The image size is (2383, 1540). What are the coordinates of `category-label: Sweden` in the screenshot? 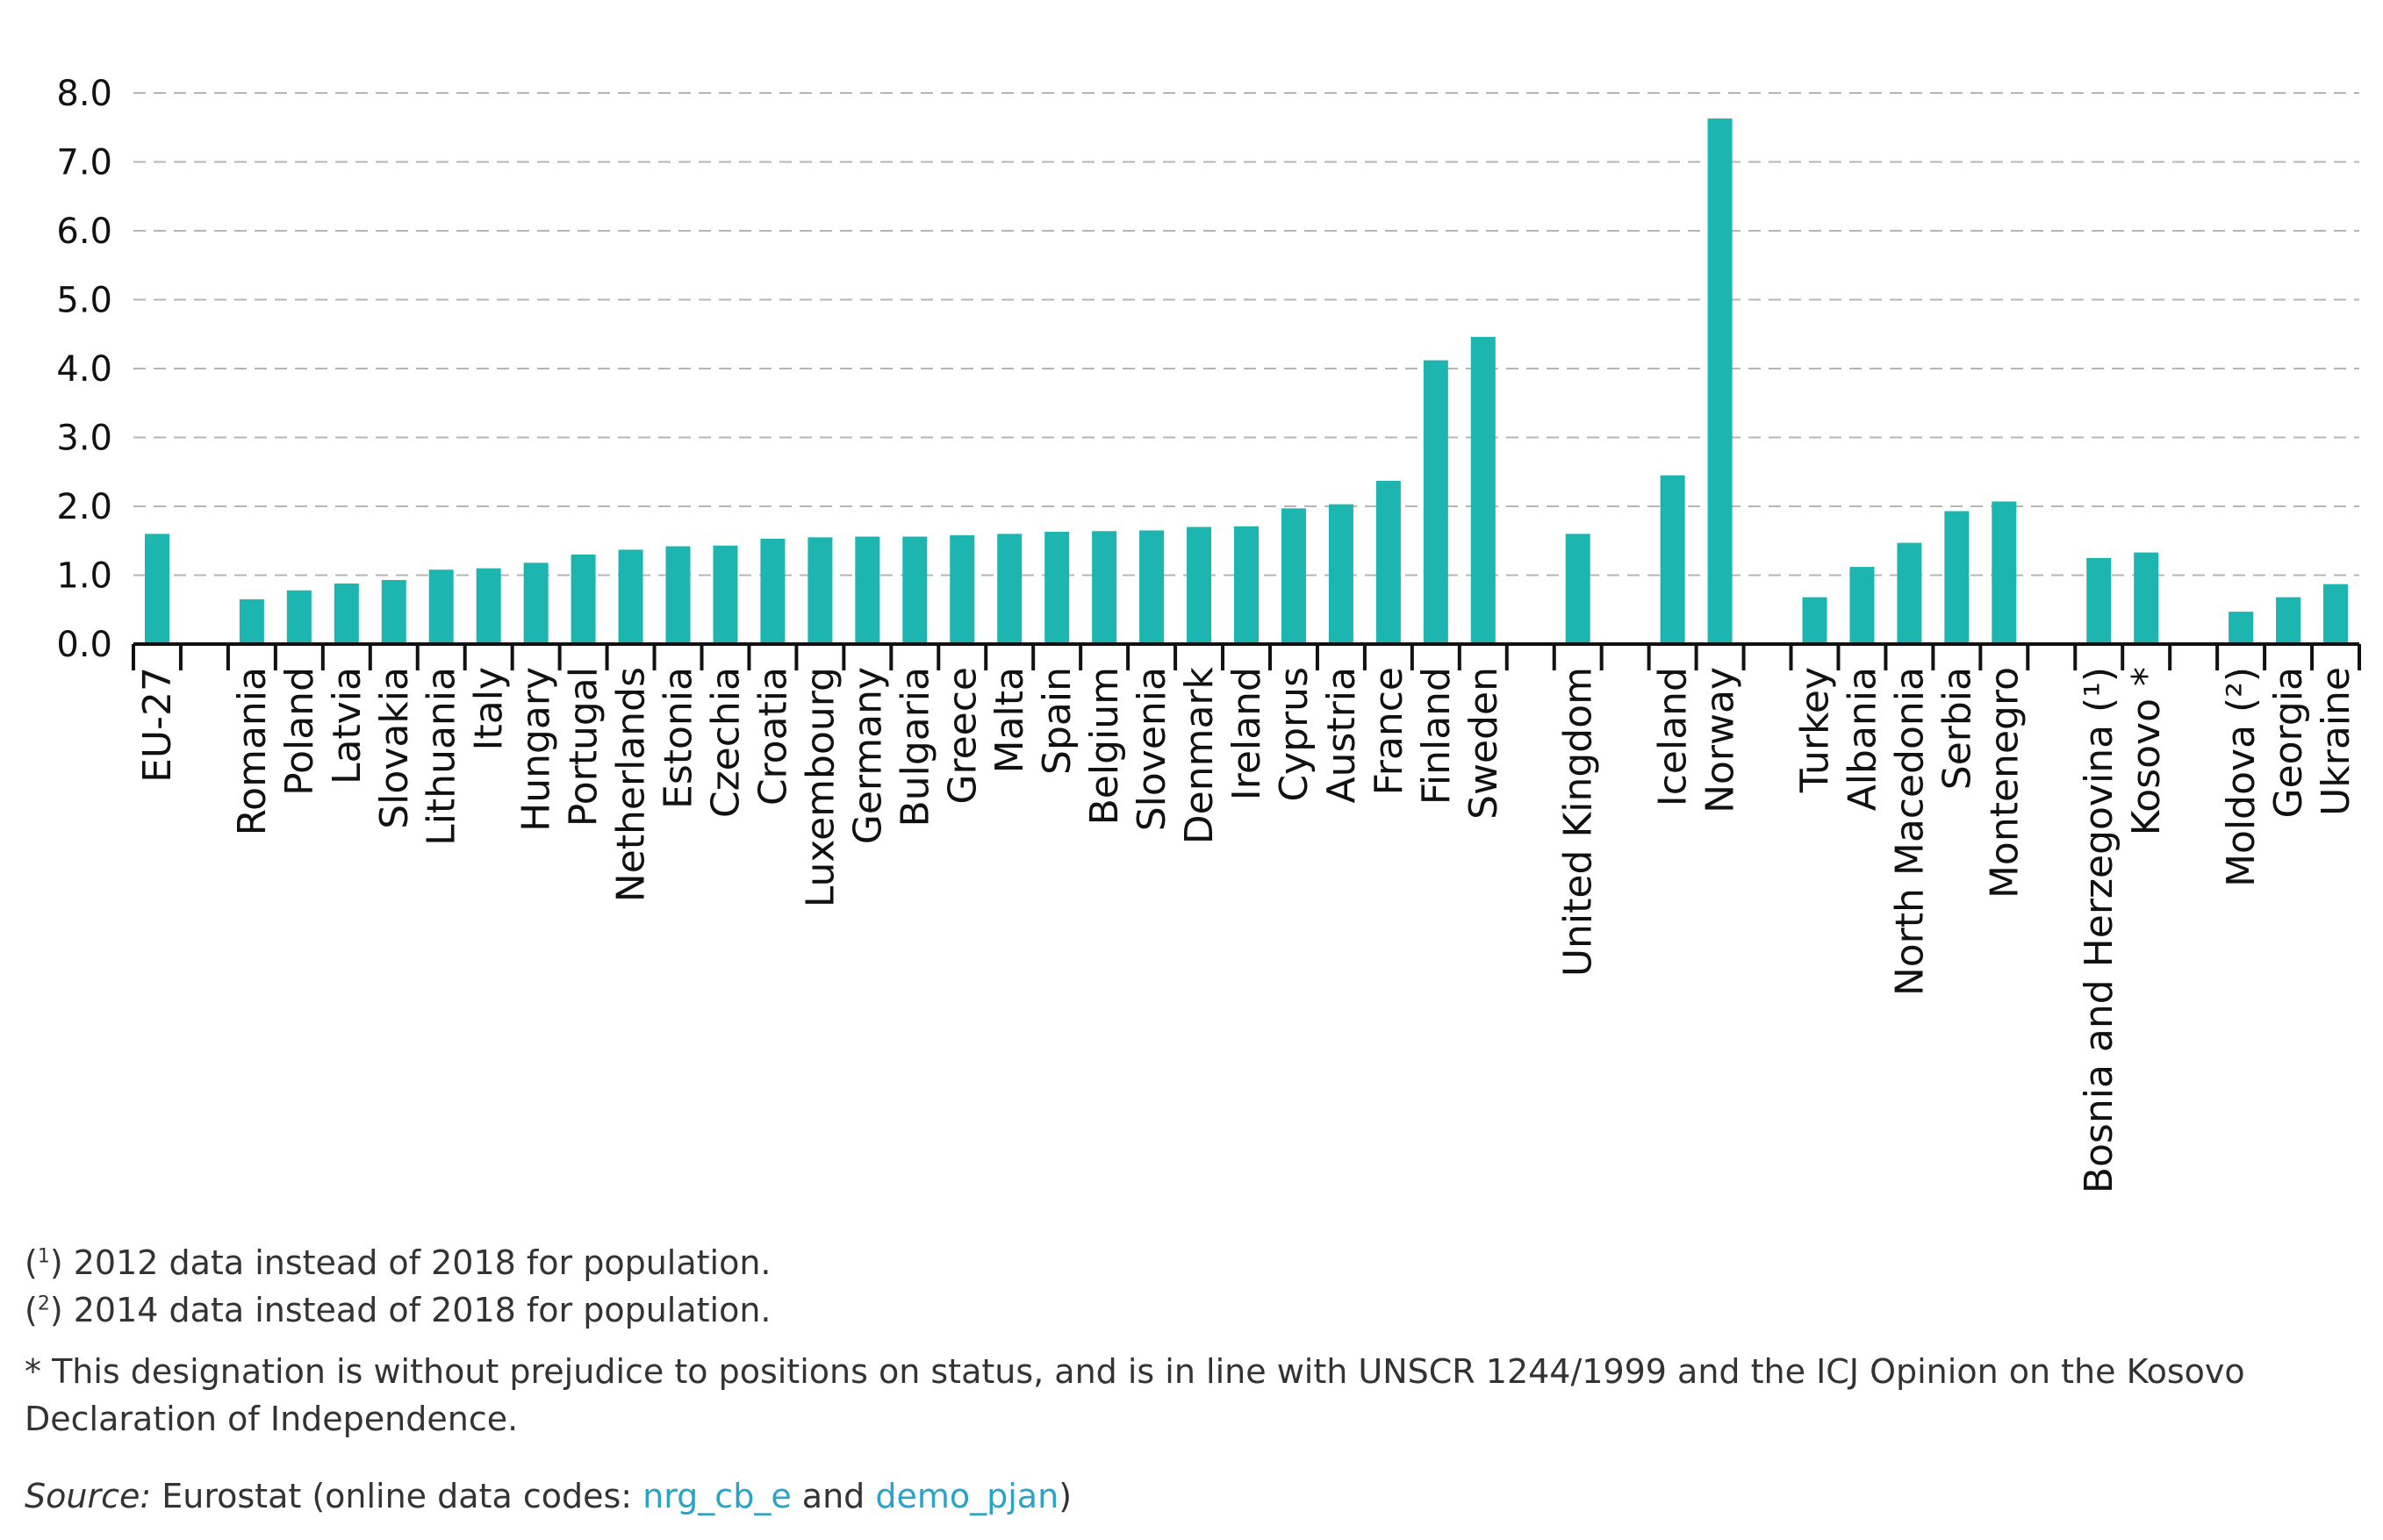 It's located at (1483, 743).